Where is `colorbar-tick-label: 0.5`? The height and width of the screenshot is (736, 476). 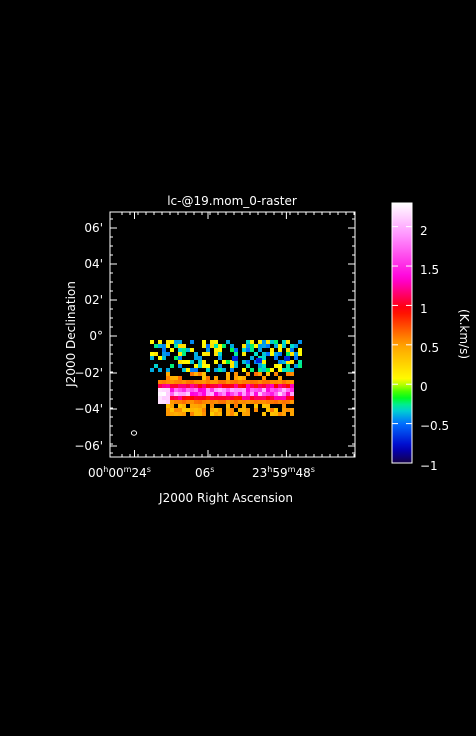 colorbar-tick-label: 0.5 is located at coordinates (429, 348).